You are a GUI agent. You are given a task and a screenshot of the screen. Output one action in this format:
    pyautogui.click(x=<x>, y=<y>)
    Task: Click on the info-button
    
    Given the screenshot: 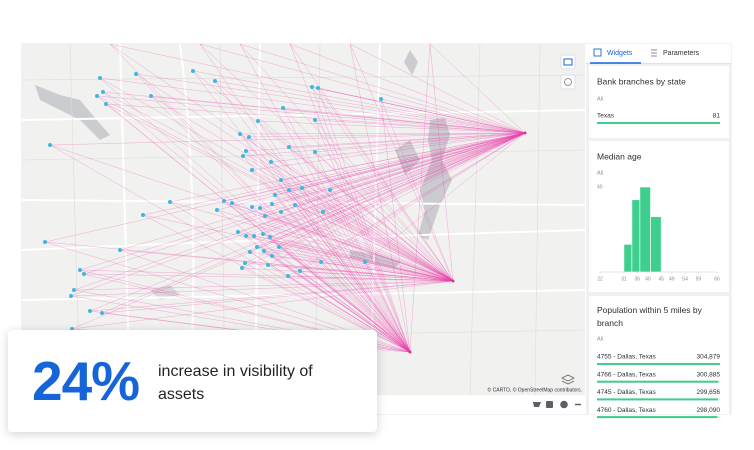 What is the action you would take?
    pyautogui.click(x=568, y=82)
    